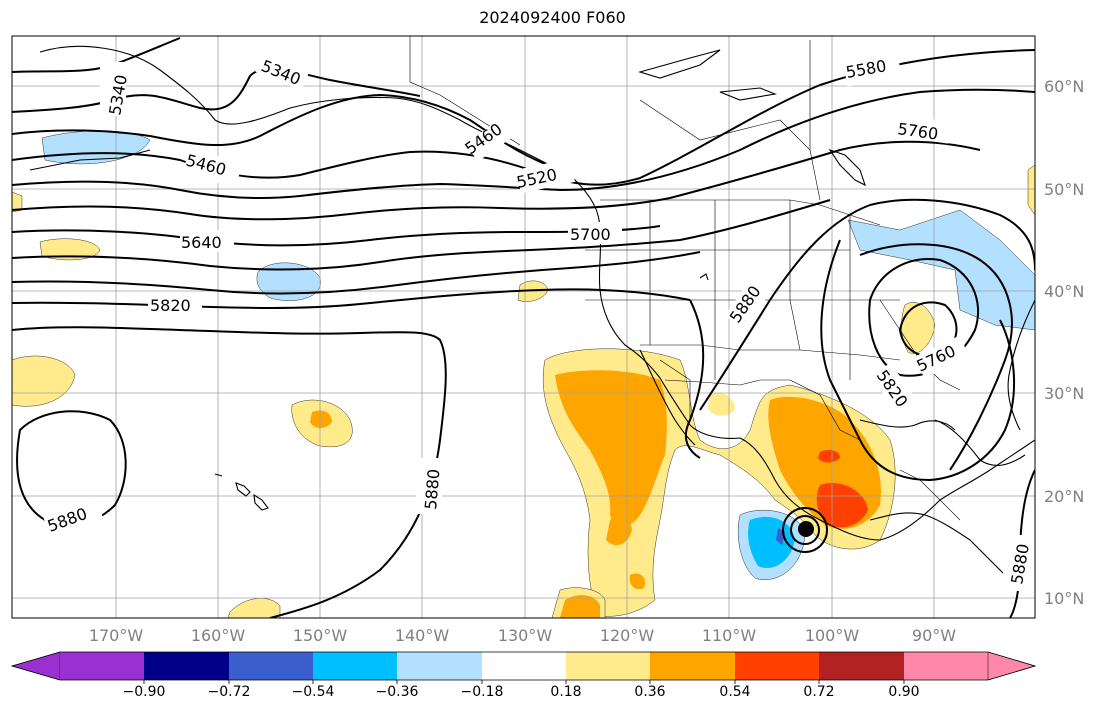 The width and height of the screenshot is (1105, 712). What do you see at coordinates (806, 529) in the screenshot?
I see `storm-center-marker` at bounding box center [806, 529].